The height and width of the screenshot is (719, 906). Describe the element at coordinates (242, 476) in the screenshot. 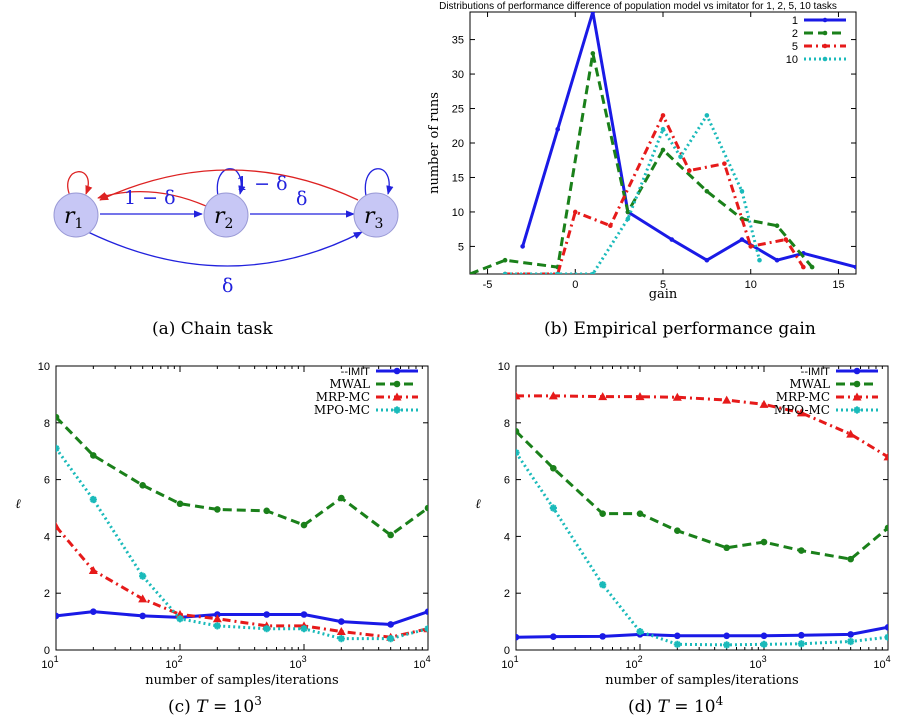

I see `series-line-MWAL` at that location.